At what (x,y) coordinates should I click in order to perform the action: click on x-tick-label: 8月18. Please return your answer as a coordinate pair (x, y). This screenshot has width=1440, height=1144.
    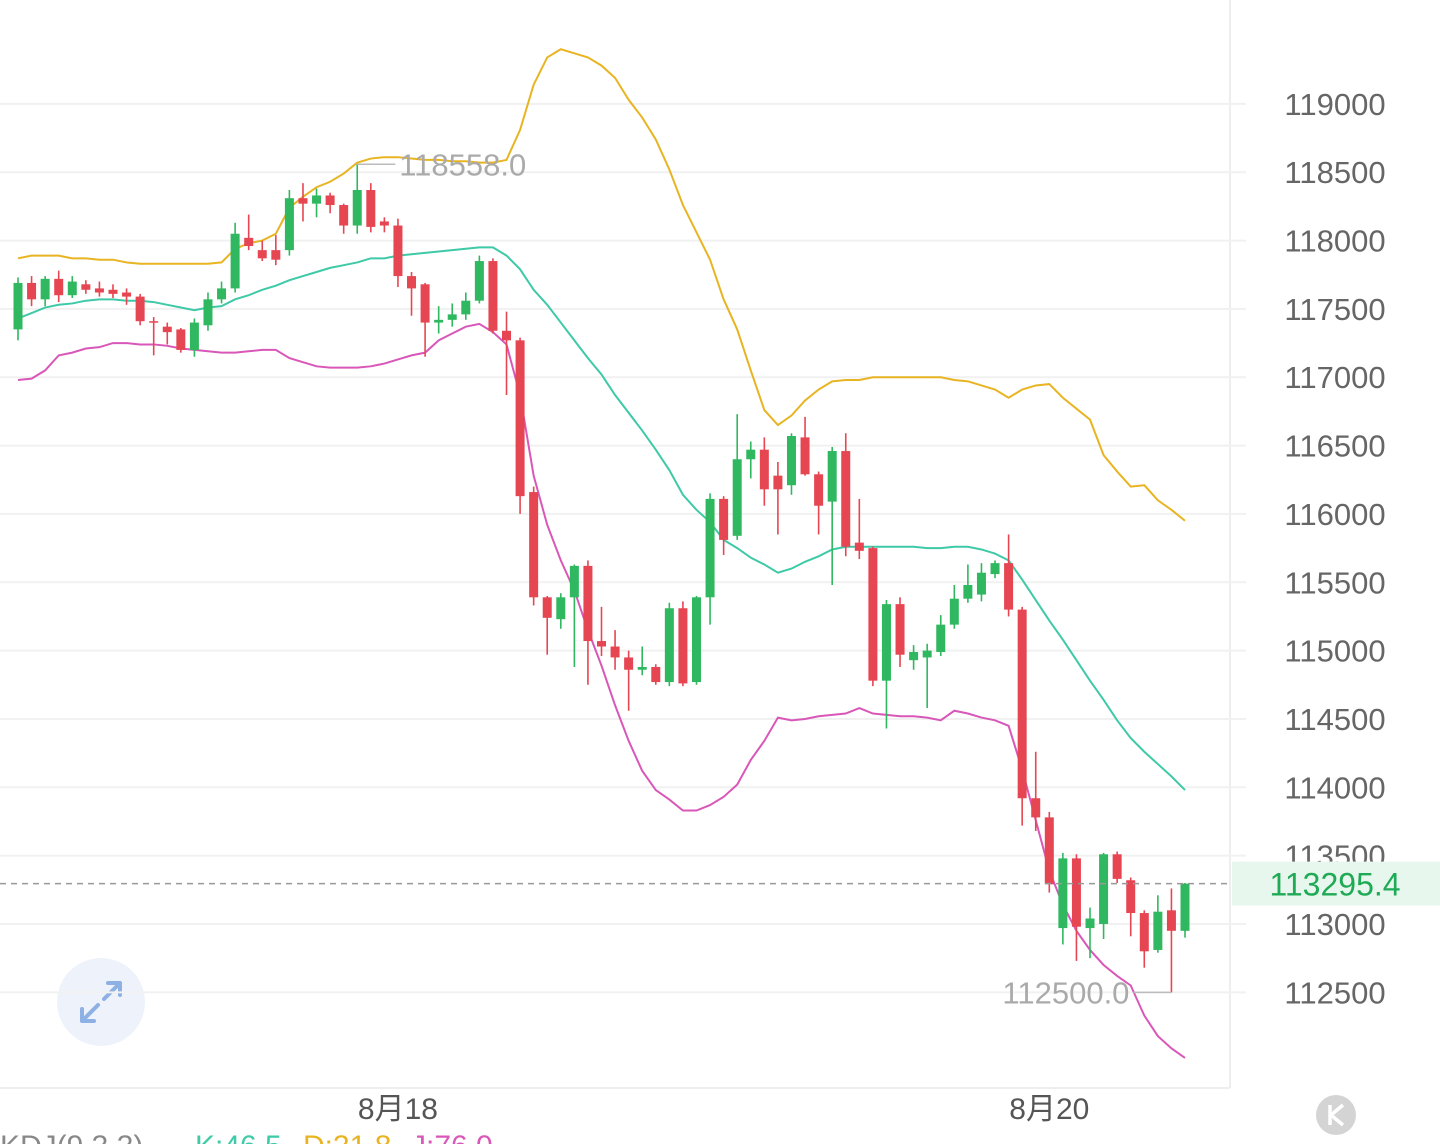
    Looking at the image, I should click on (398, 1109).